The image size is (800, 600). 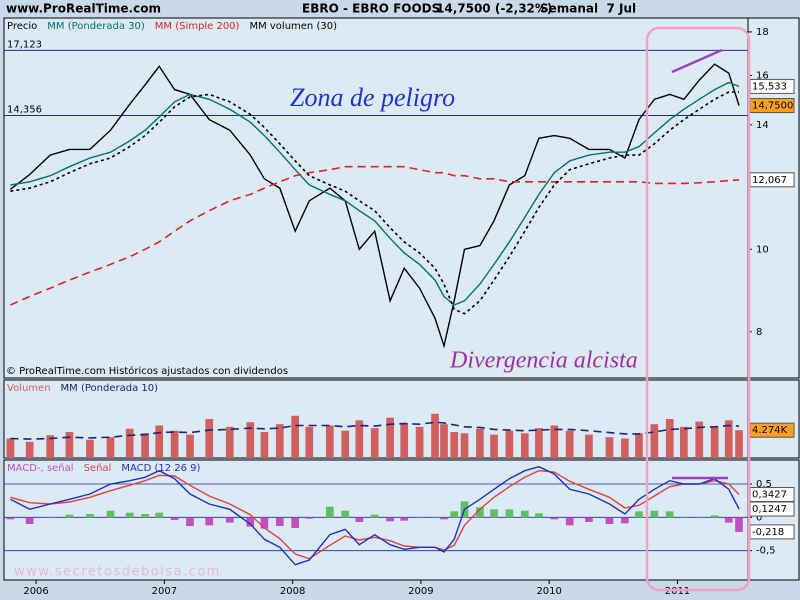 What do you see at coordinates (292, 591) in the screenshot?
I see `x-tick-label: 2008` at bounding box center [292, 591].